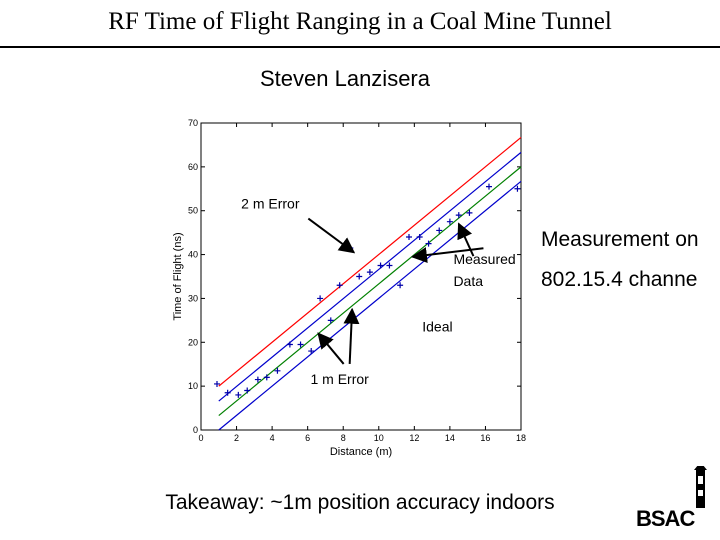  I want to click on x-tick-label: 0, so click(200, 438).